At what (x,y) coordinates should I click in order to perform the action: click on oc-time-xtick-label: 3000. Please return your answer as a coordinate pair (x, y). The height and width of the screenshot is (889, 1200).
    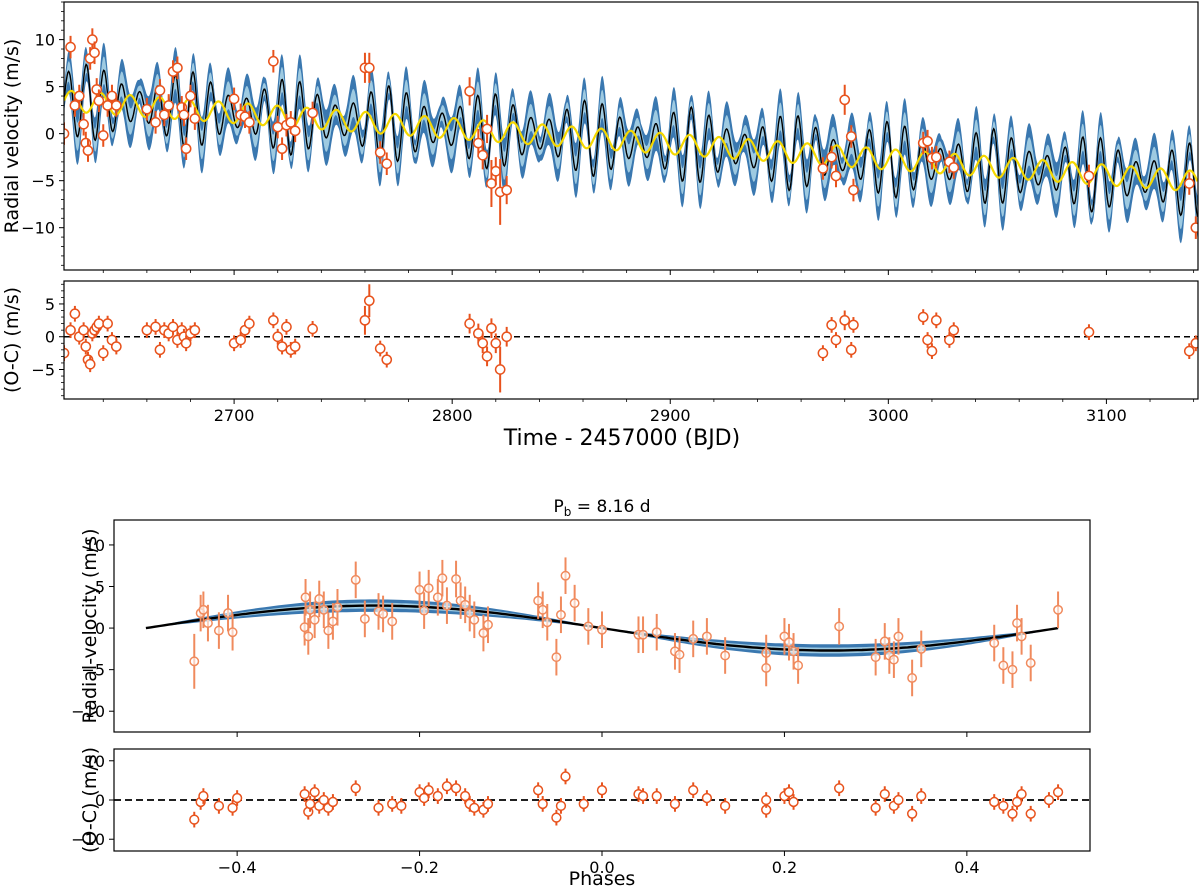
    Looking at the image, I should click on (888, 415).